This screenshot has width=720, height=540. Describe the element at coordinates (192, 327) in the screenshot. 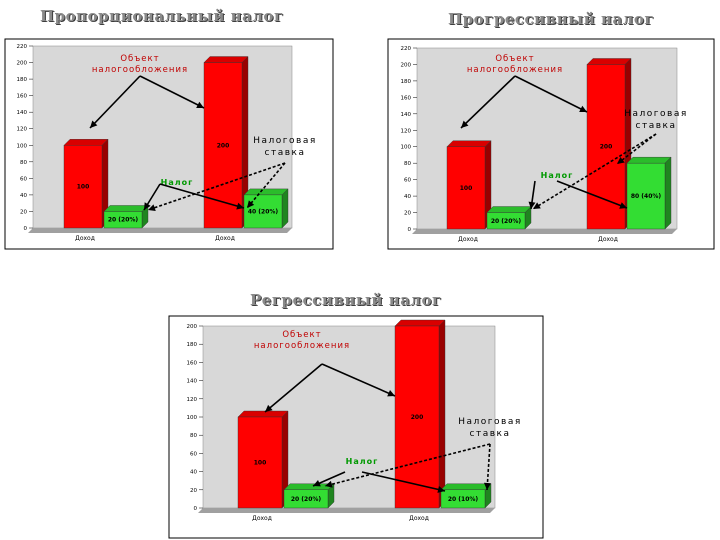

I see `y-tick-label: 200` at that location.